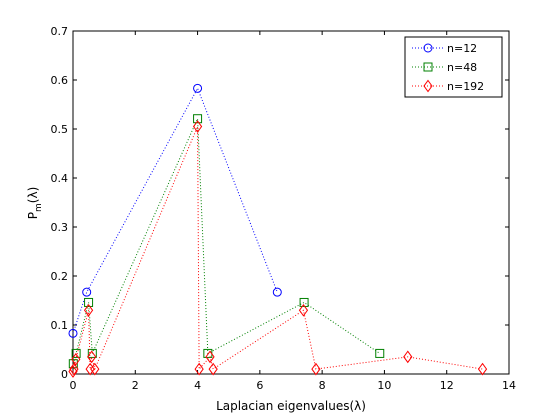 The height and width of the screenshot is (420, 560). Describe the element at coordinates (291, 406) in the screenshot. I see `x-axis-label: Laplacian eigenvalues(λ)` at that location.